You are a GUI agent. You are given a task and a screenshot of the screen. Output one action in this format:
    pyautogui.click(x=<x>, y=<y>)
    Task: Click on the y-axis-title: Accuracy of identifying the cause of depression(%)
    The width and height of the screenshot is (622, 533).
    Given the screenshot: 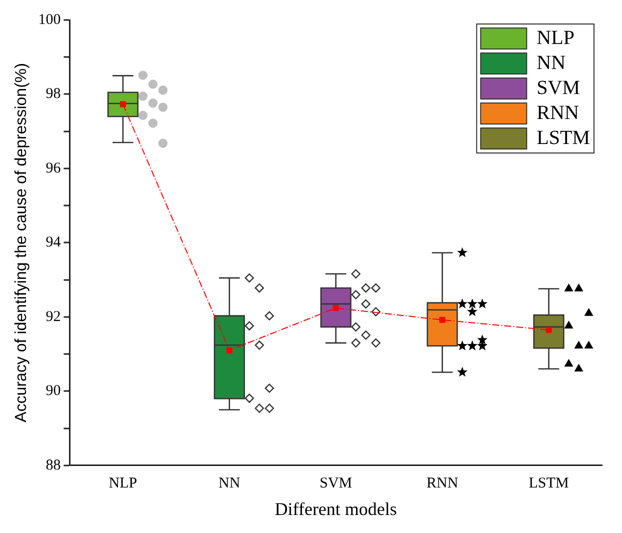 What is the action you would take?
    pyautogui.click(x=21, y=242)
    